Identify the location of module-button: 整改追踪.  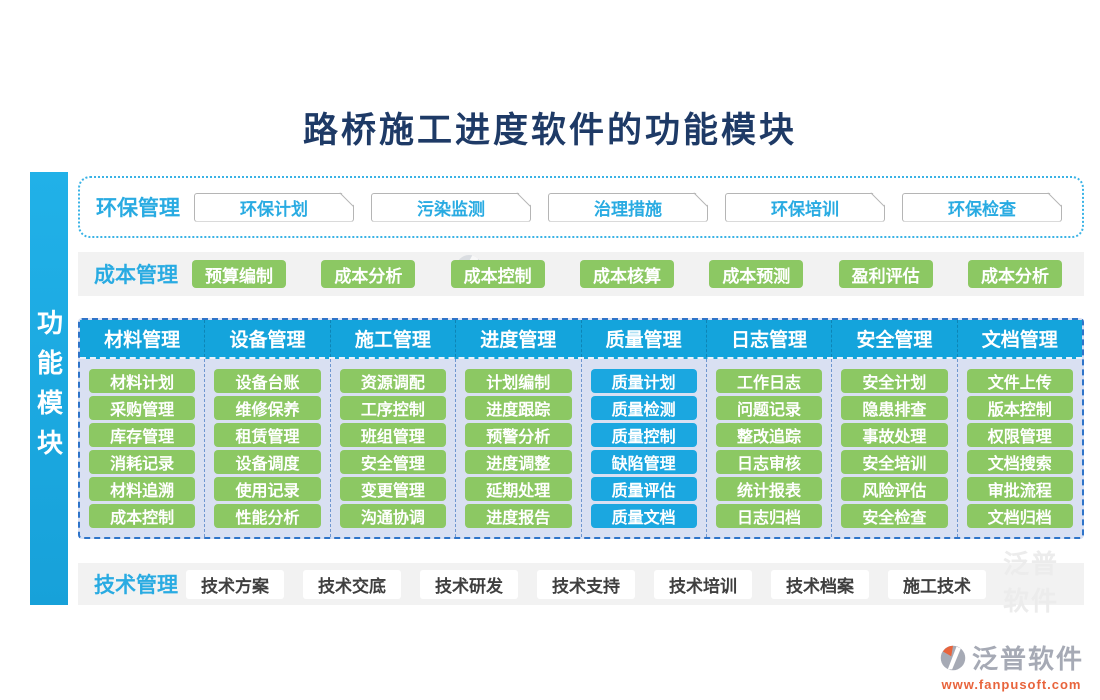
(769, 435).